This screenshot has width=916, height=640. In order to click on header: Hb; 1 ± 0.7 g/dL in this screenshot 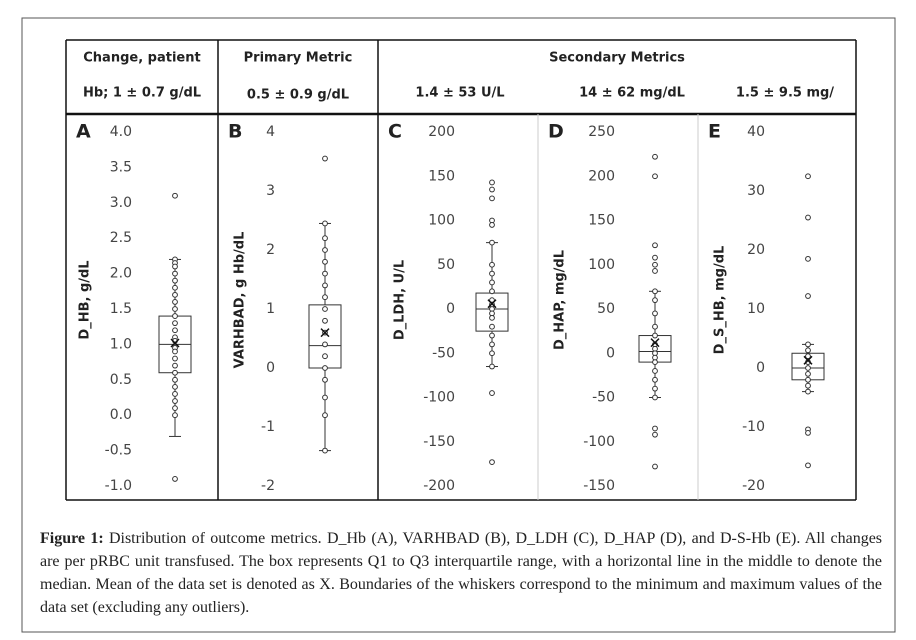, I will do `click(142, 93)`.